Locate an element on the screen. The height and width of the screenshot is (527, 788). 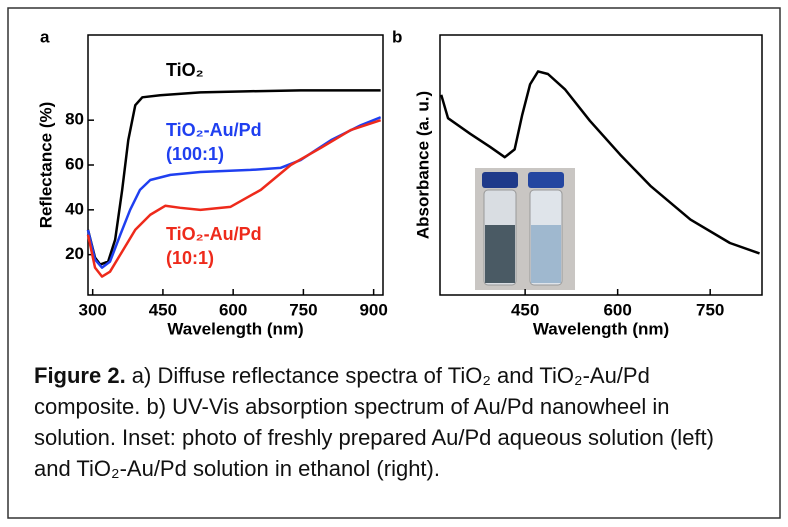
y-tick-label: 80 is located at coordinates (74, 119).